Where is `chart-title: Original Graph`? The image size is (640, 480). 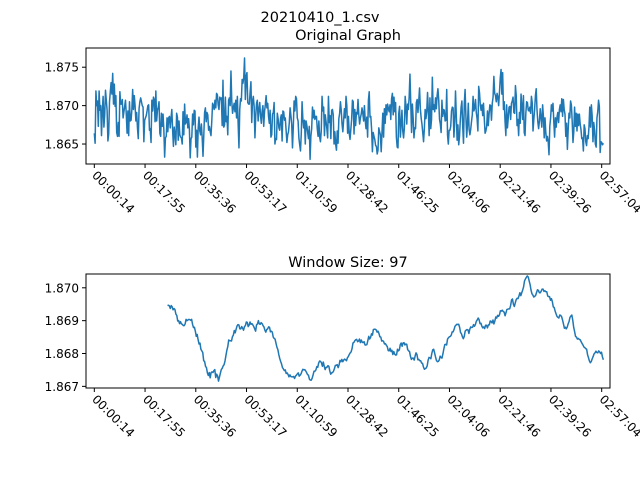 chart-title: Original Graph is located at coordinates (348, 36).